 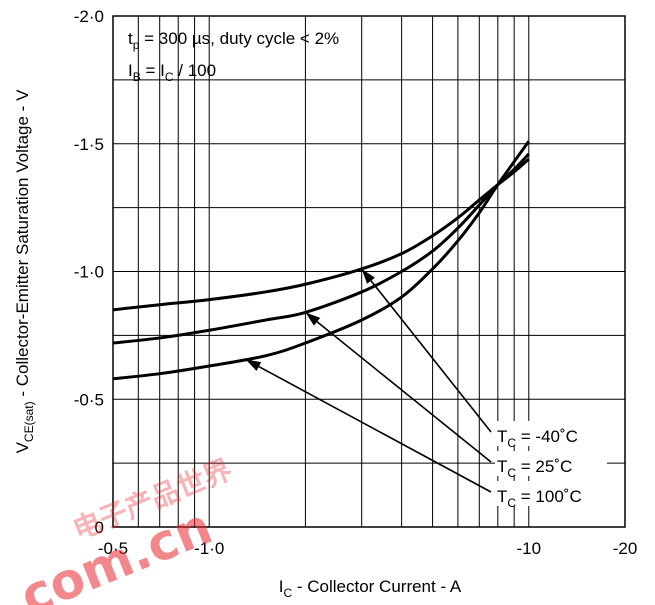 What do you see at coordinates (172, 72) in the screenshot?
I see `condition-base-current: IB = IC / 100` at bounding box center [172, 72].